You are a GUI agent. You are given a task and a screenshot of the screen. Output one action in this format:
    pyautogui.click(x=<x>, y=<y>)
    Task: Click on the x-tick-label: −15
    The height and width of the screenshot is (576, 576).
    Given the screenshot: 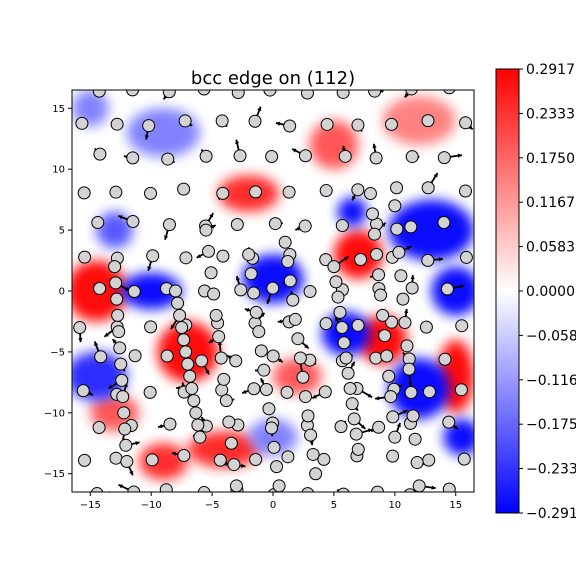 What is the action you would take?
    pyautogui.click(x=90, y=505)
    